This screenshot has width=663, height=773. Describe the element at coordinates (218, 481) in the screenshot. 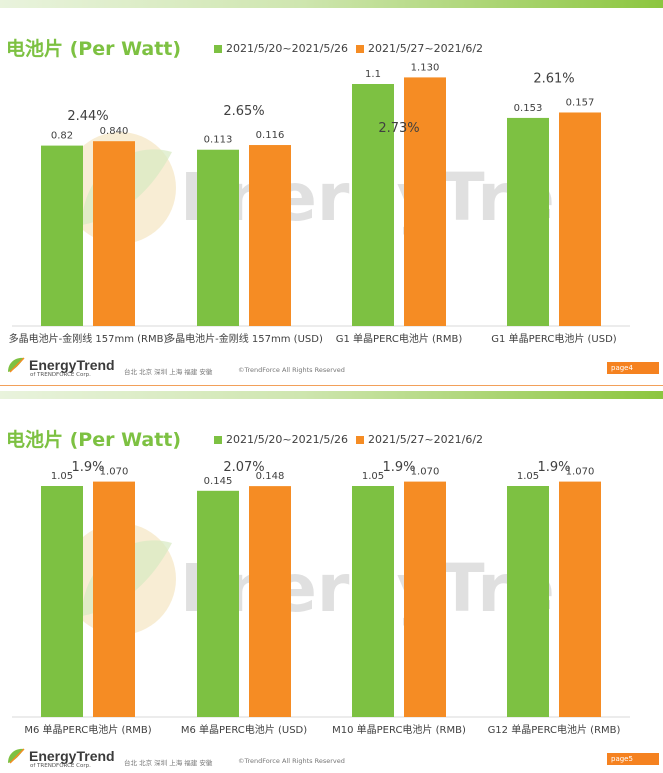

I see `data-label: 0.145` at that location.